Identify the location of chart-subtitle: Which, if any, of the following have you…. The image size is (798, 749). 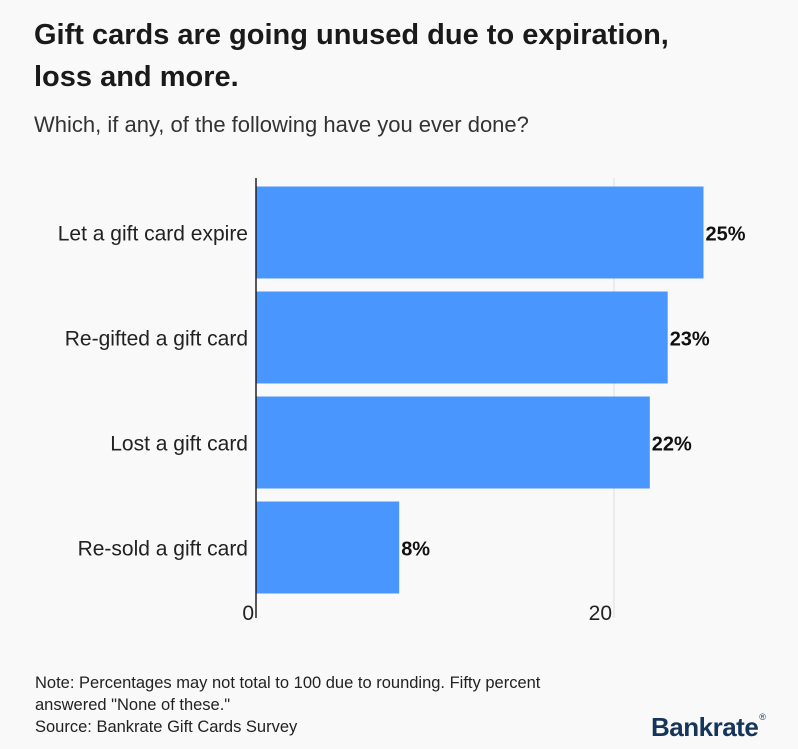
(281, 124).